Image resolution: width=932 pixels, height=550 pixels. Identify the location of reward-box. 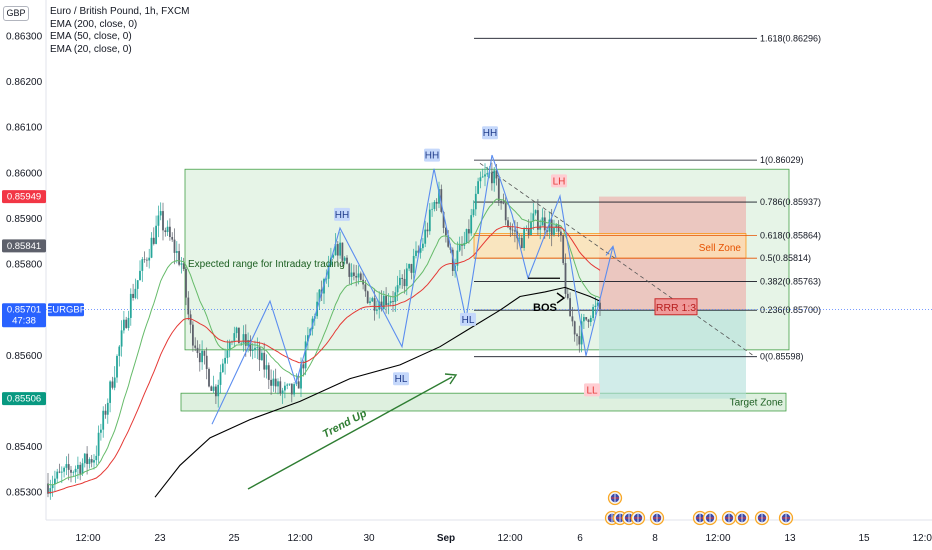
(672, 354).